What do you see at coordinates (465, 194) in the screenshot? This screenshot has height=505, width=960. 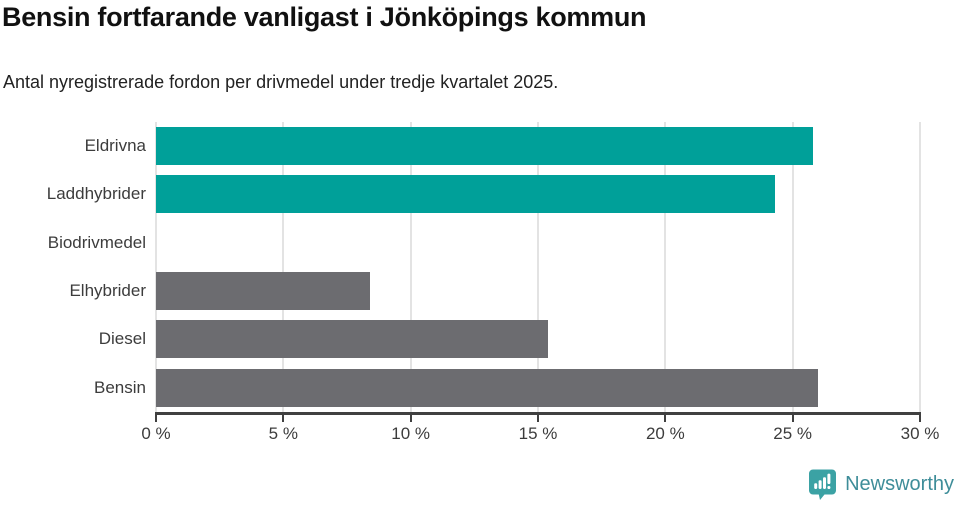 I see `bar-laddhybrider` at bounding box center [465, 194].